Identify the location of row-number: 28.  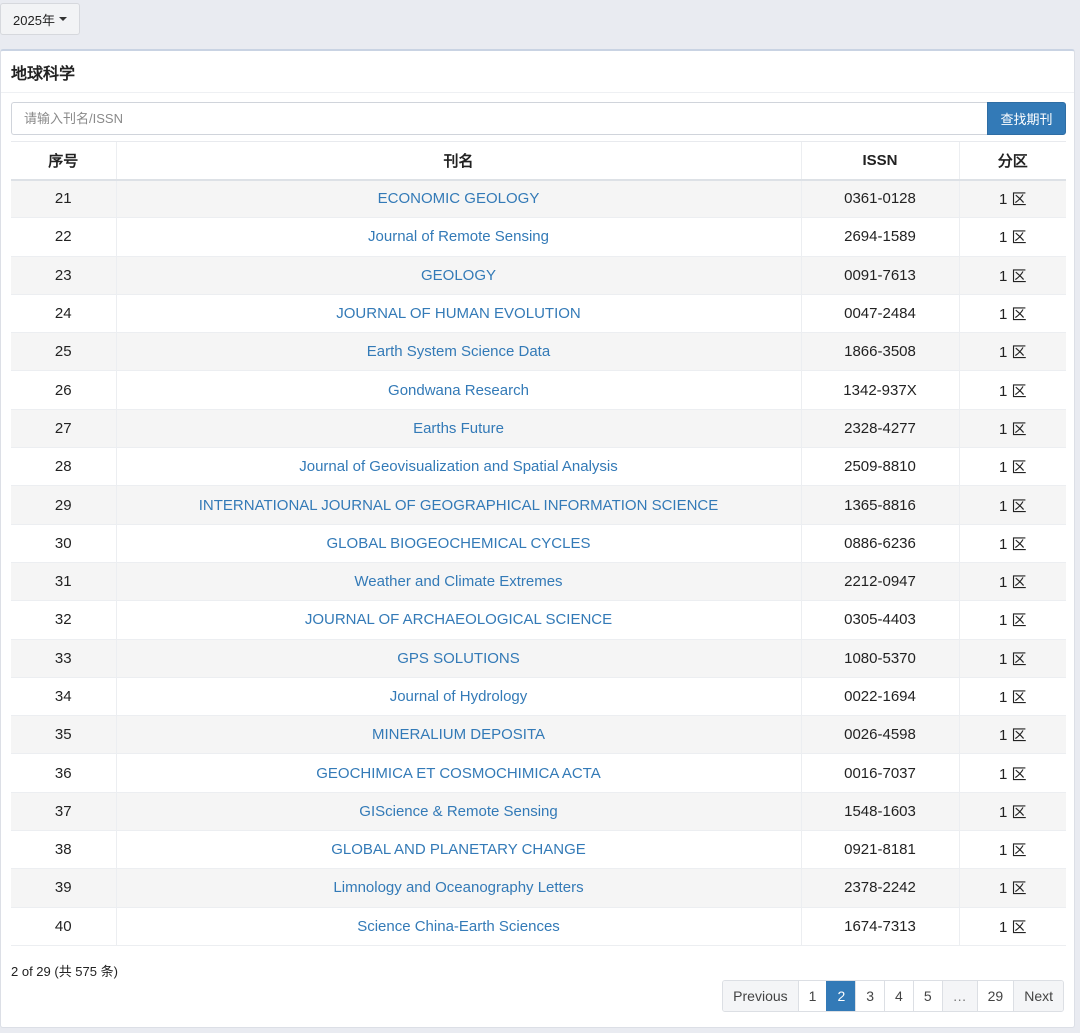
(63, 466).